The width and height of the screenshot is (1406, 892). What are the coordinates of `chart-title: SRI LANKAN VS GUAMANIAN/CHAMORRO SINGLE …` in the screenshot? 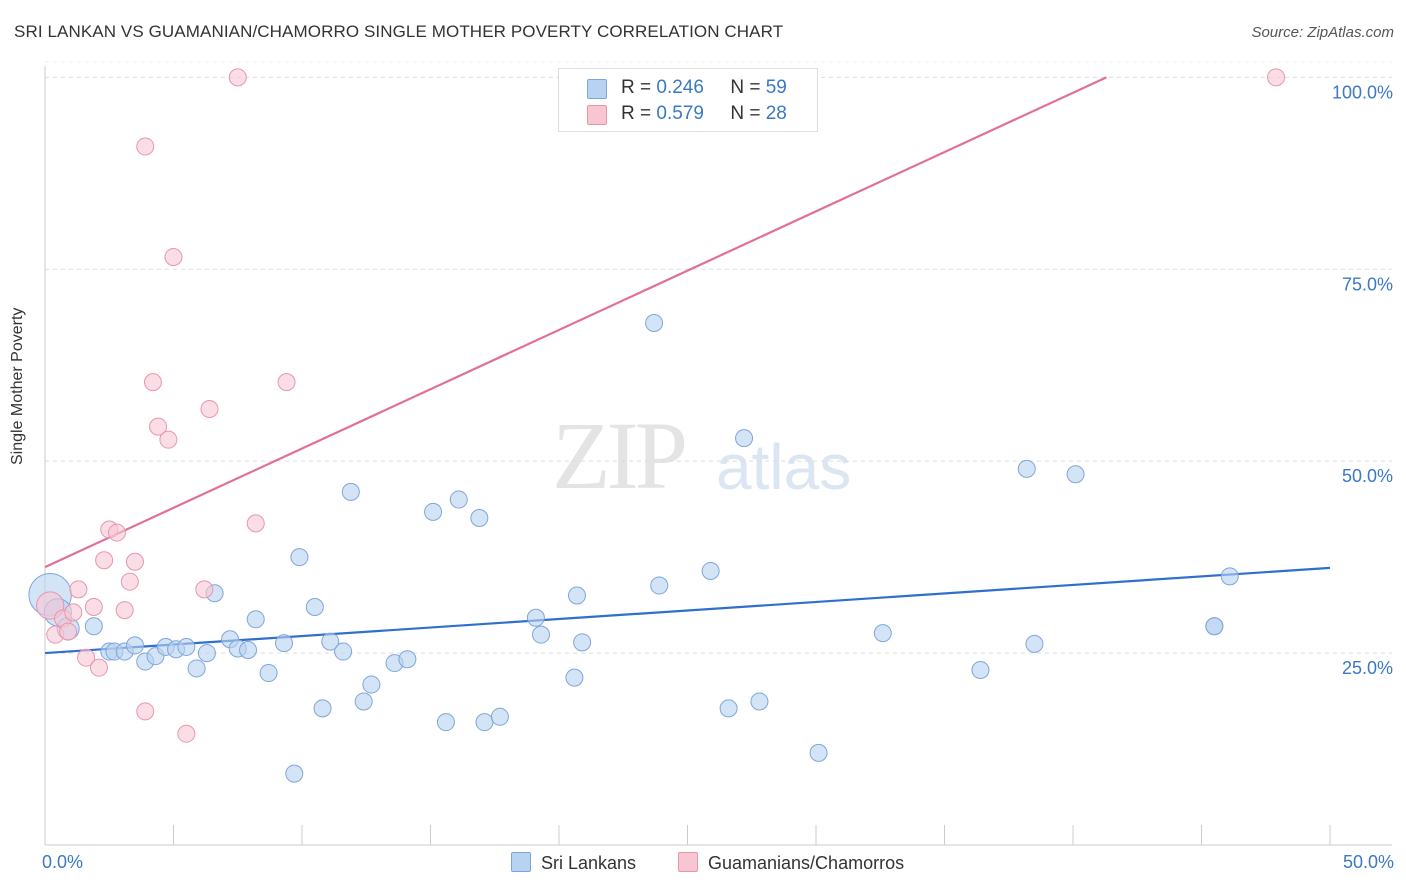 It's located at (399, 31).